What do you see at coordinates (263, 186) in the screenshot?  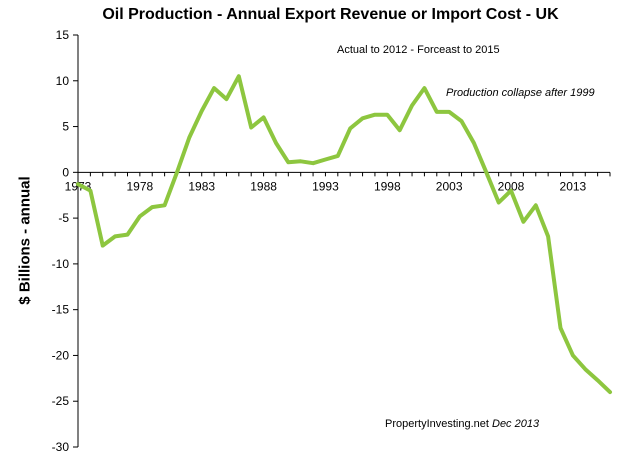 I see `x-tick-label: 1988` at bounding box center [263, 186].